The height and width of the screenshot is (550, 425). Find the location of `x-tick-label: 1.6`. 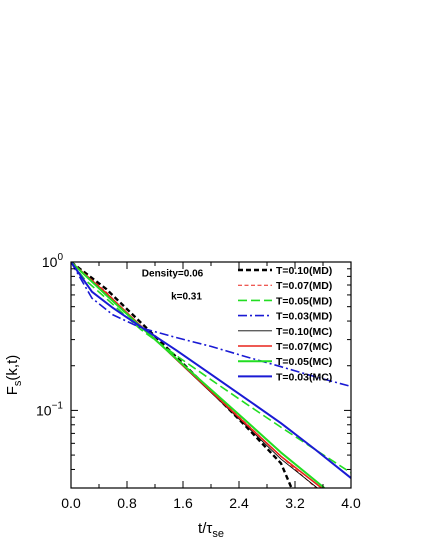

x-tick-label: 1.6 is located at coordinates (183, 503).